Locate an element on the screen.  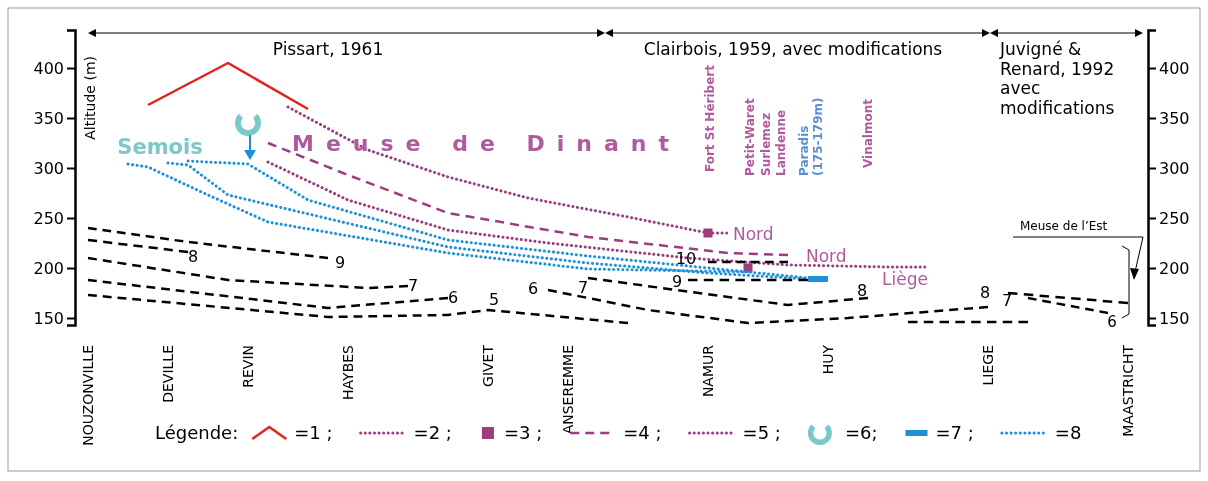
annotation: 5 is located at coordinates (494, 299).